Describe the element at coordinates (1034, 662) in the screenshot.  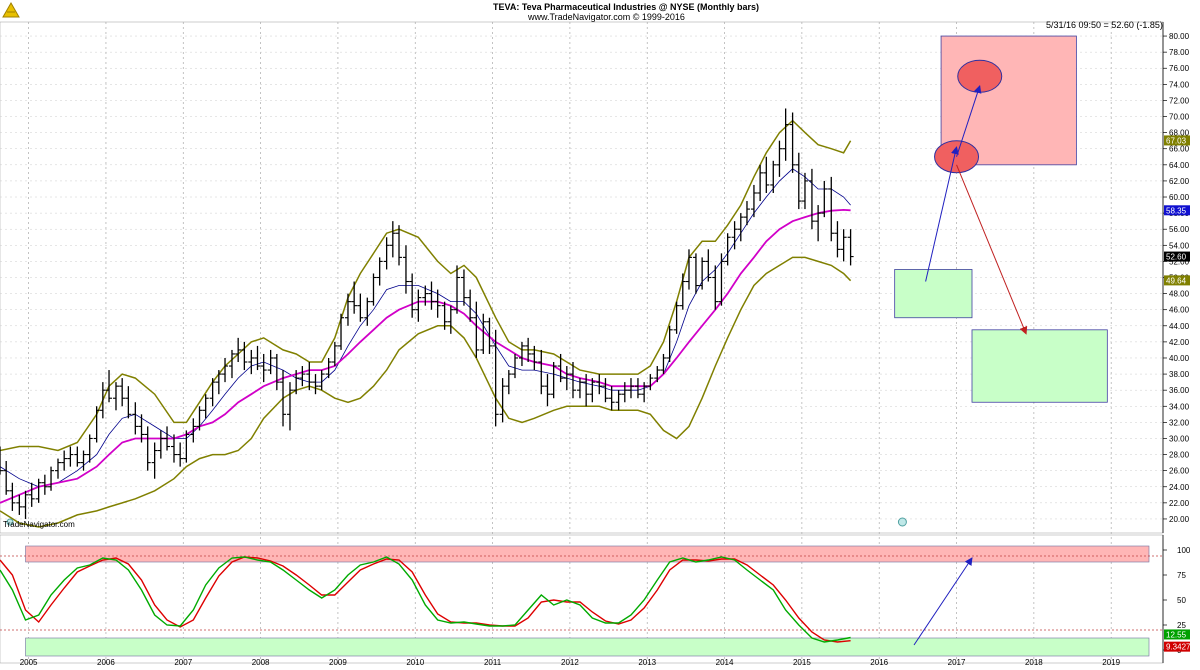
I see `x-tick-label: 2018` at that location.